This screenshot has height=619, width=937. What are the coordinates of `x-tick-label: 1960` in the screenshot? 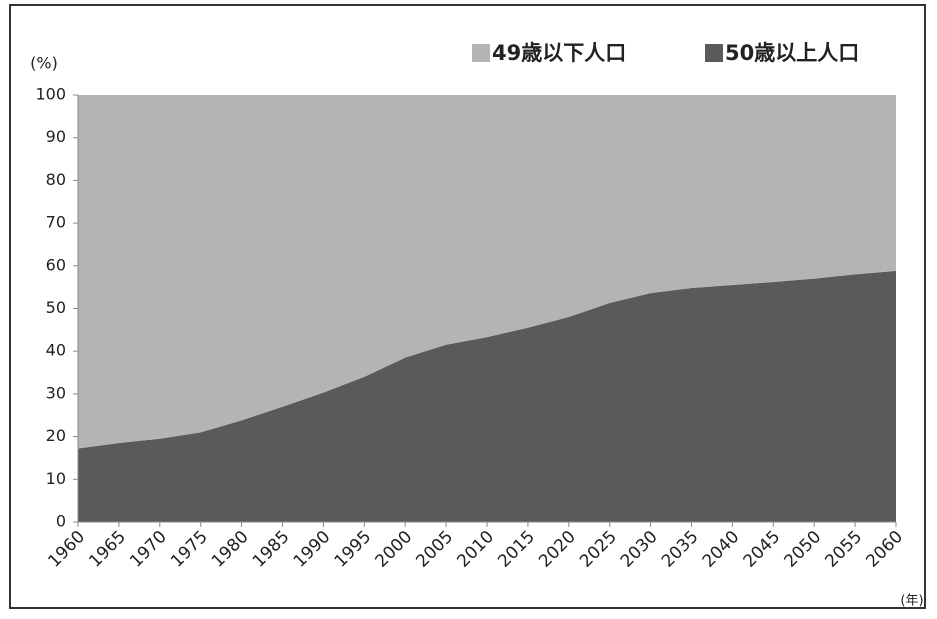 It's located at (66, 549).